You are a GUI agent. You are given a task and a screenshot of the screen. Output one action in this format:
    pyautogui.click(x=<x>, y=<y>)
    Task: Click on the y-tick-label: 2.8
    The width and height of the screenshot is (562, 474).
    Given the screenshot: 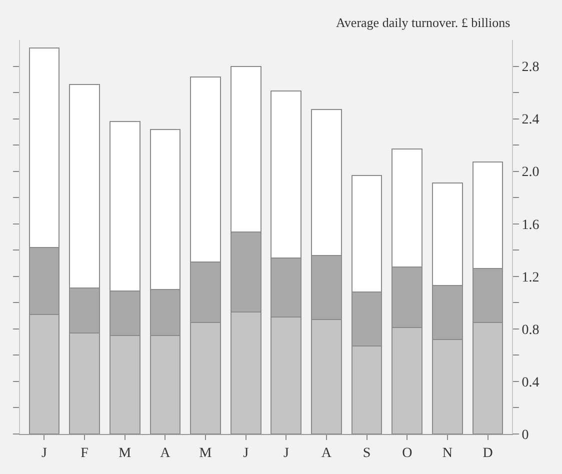 What is the action you would take?
    pyautogui.click(x=531, y=68)
    